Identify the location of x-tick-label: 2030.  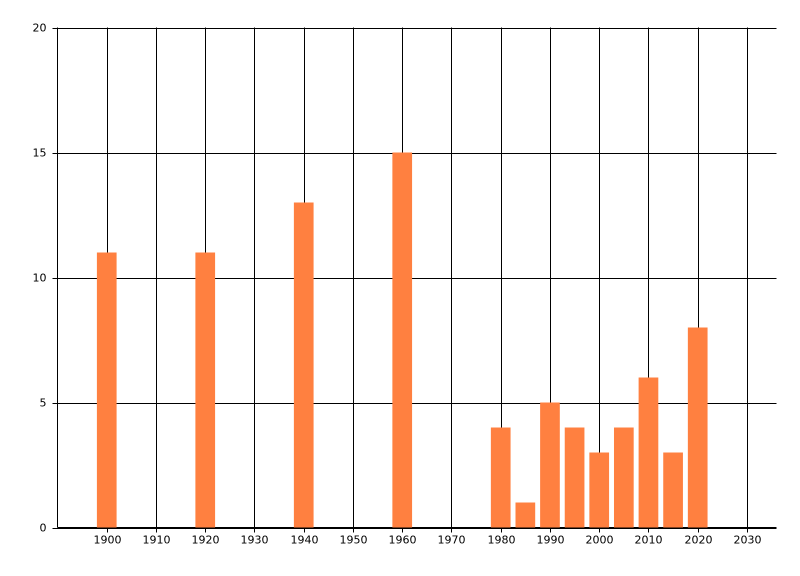
(748, 540).